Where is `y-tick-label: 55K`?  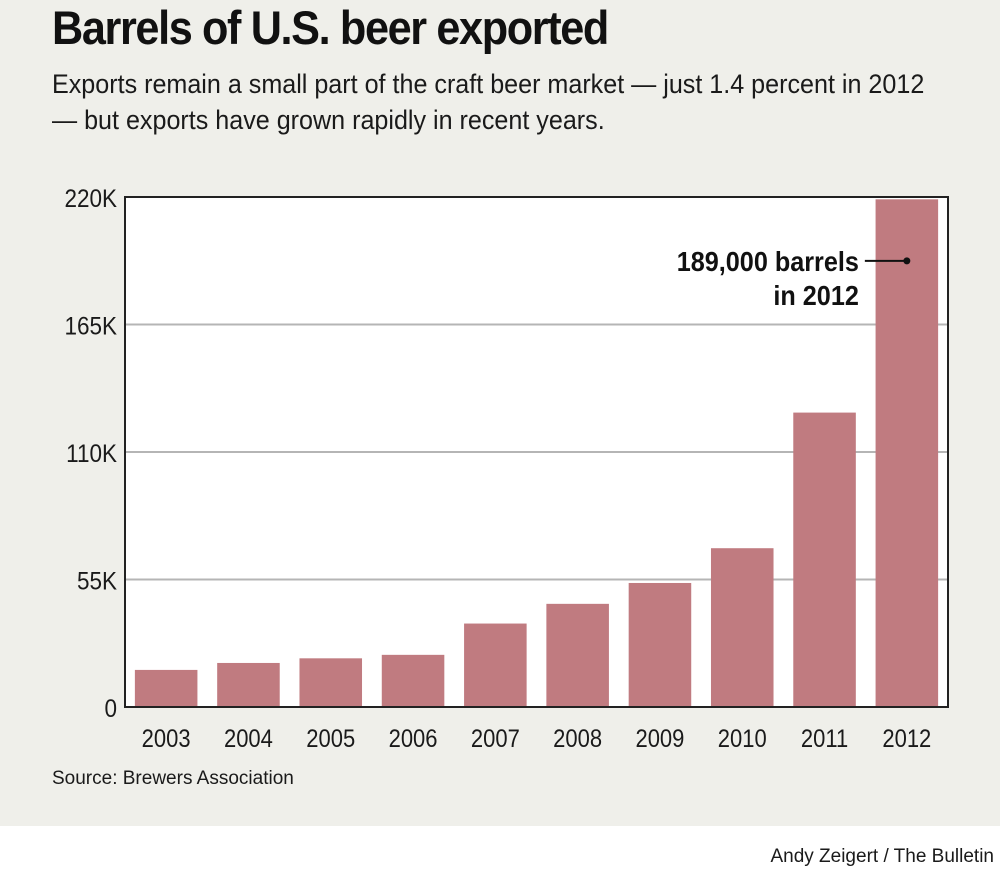 y-tick-label: 55K is located at coordinates (97, 581).